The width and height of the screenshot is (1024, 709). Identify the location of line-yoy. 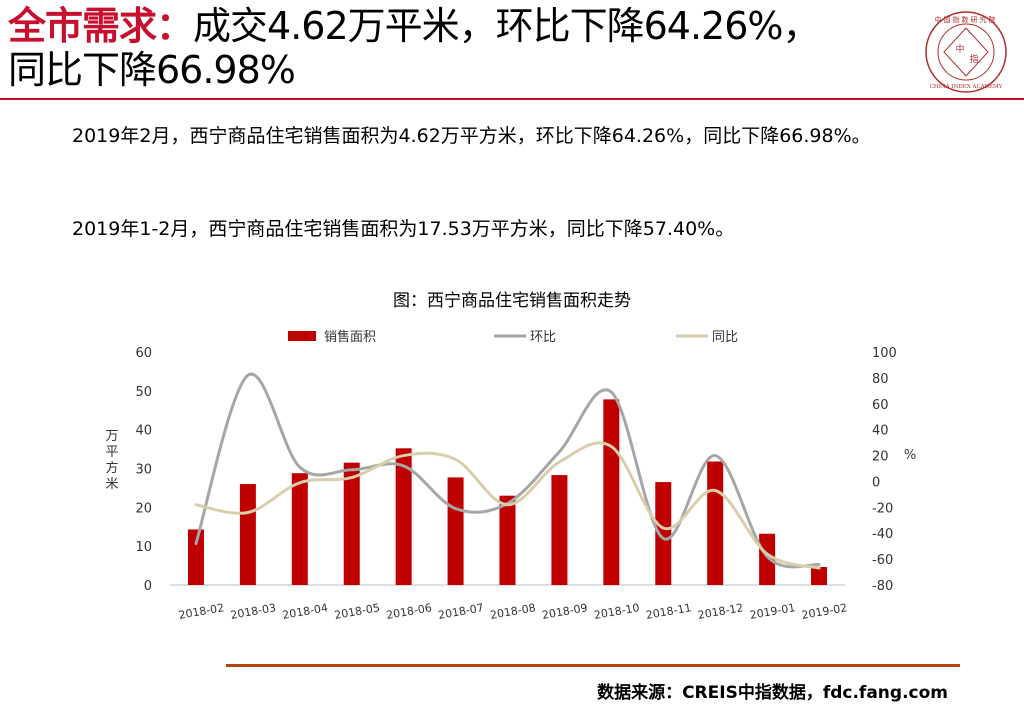
(507, 505).